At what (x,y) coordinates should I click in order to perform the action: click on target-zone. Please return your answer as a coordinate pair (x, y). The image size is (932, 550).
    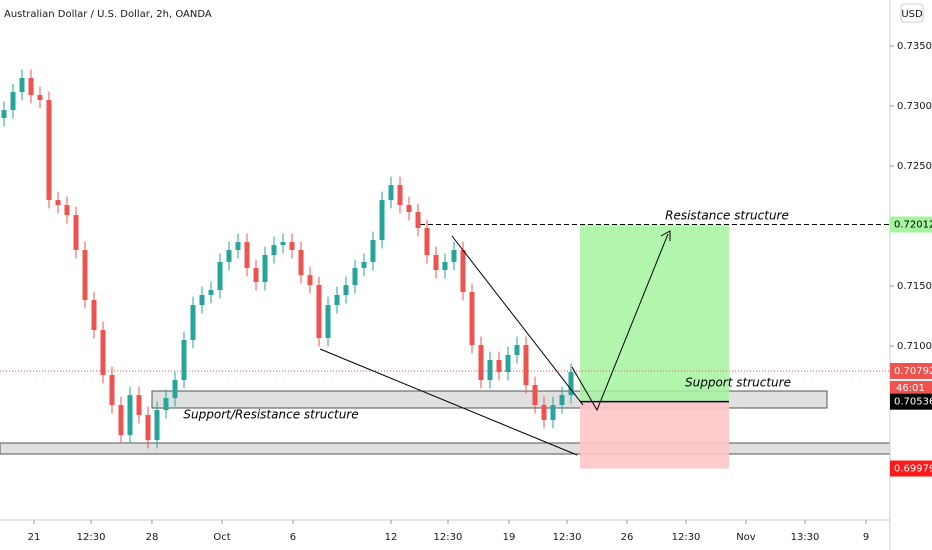
    Looking at the image, I should click on (654, 313).